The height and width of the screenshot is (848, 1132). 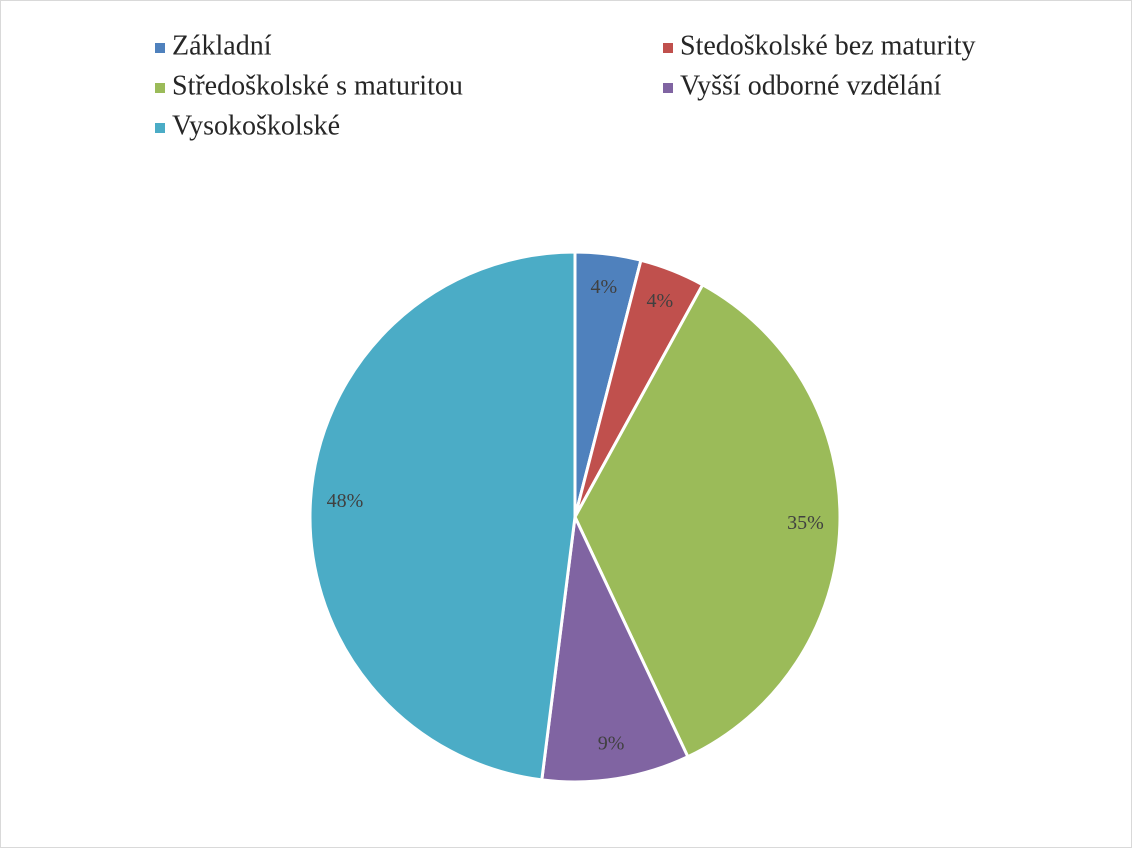 What do you see at coordinates (345, 501) in the screenshot?
I see `data-label: 48%` at bounding box center [345, 501].